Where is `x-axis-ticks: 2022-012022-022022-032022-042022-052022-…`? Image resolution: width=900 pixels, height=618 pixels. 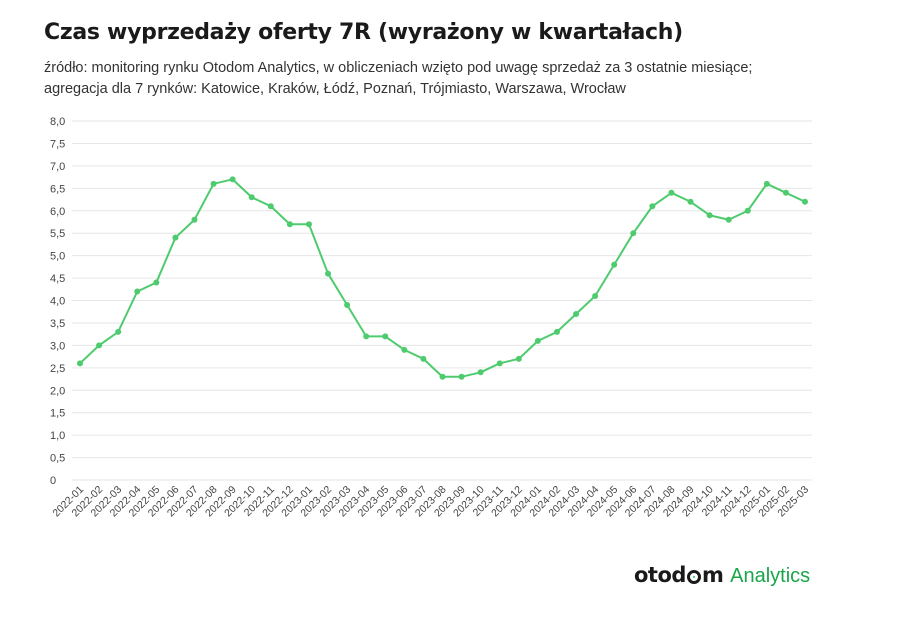 x-axis-ticks: 2022-012022-022022-032022-042022-052022-… is located at coordinates (430, 502).